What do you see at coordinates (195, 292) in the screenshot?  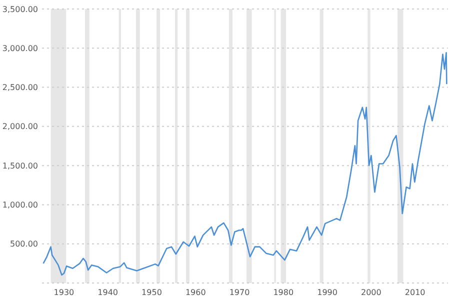 I see `x-tick-label: 1960` at bounding box center [195, 292].